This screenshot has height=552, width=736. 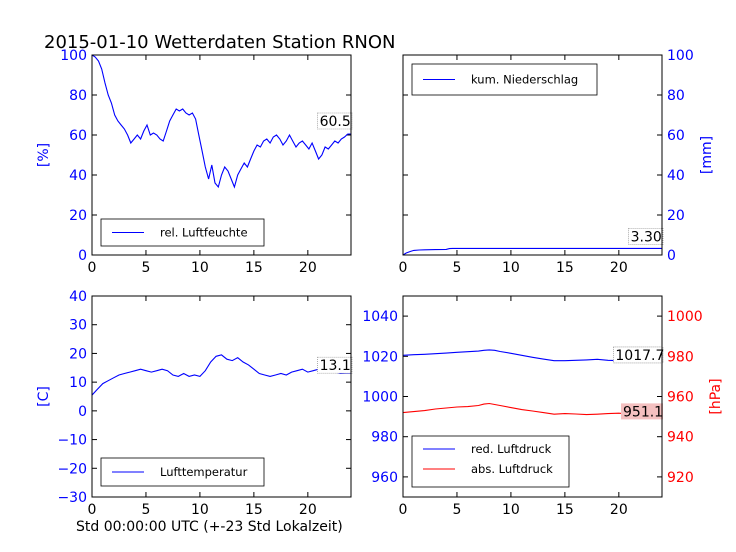 What do you see at coordinates (72, 441) in the screenshot?
I see `y-tick-label: −10` at bounding box center [72, 441].